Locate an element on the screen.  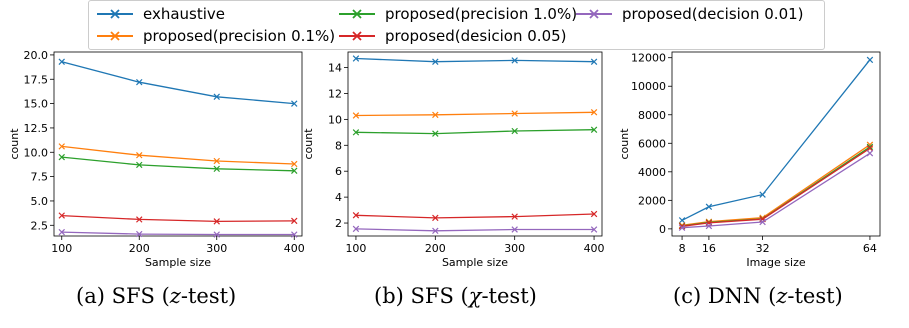
legend-item-precision-0-1: proposed(precision 0.1%) is located at coordinates (216, 36).